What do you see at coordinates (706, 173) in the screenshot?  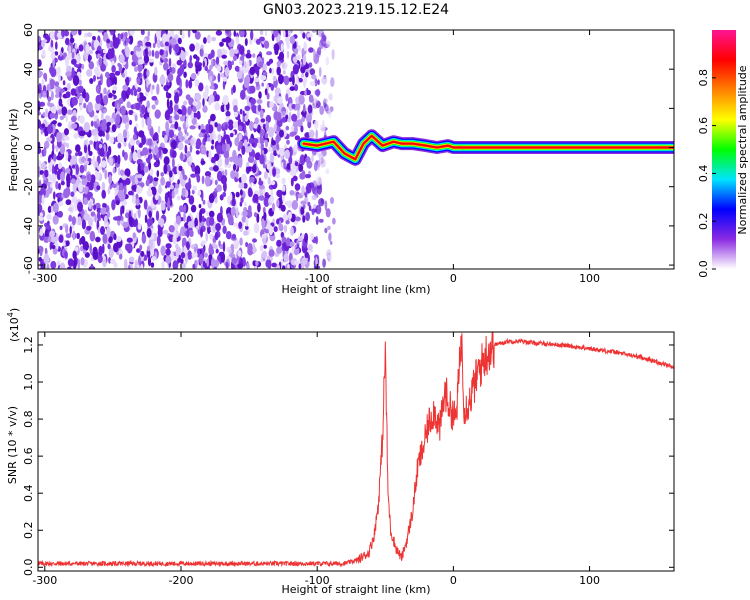 I see `colorbar-ticks: 0.0 0.2 0.4 0.6 0.8` at bounding box center [706, 173].